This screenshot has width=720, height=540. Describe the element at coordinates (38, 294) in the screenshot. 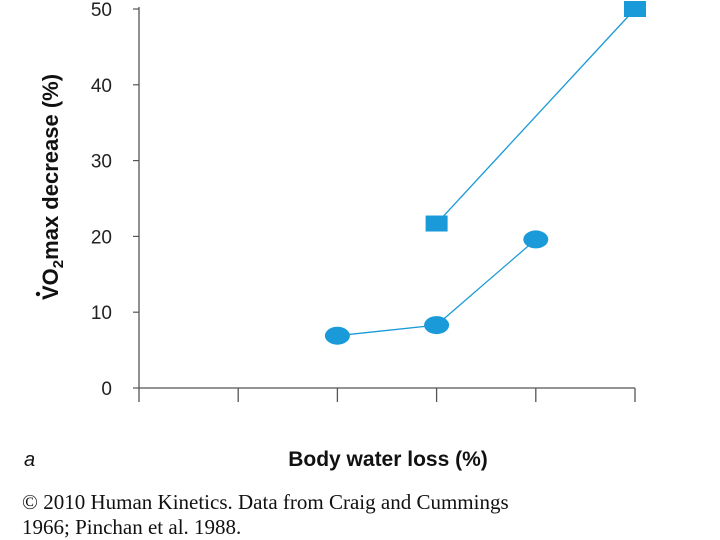

I see `vdot-marker` at that location.